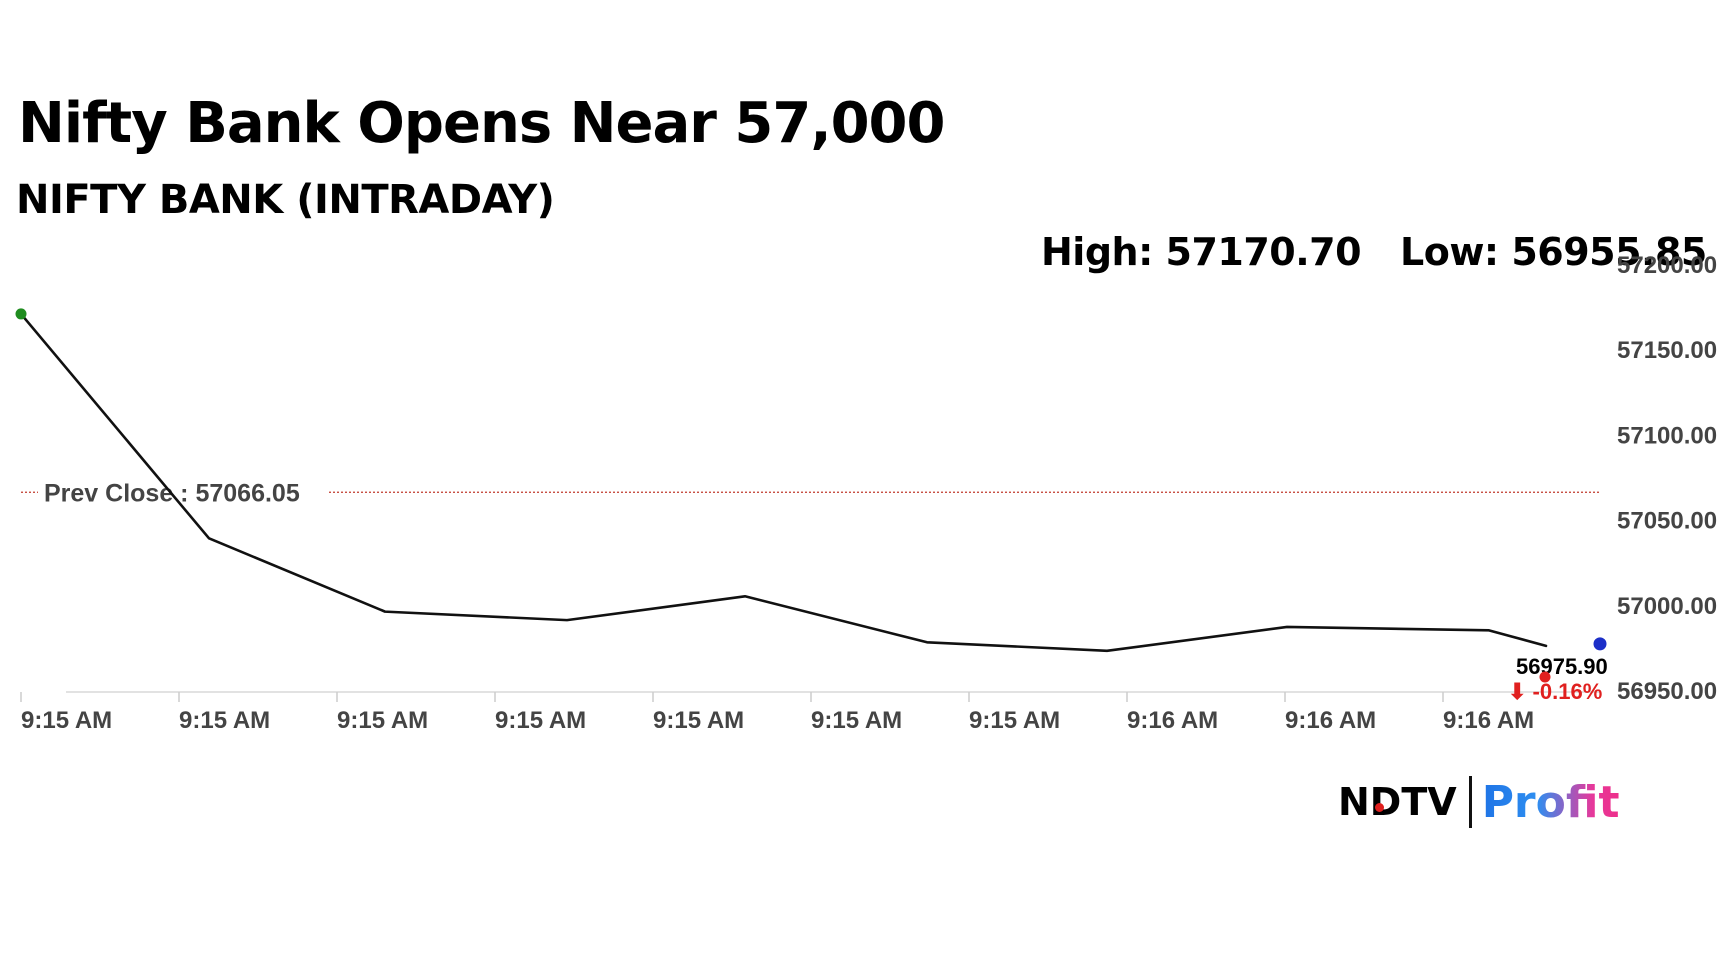 The image size is (1728, 972). Describe the element at coordinates (1470, 802) in the screenshot. I see `logo-separator` at that location.